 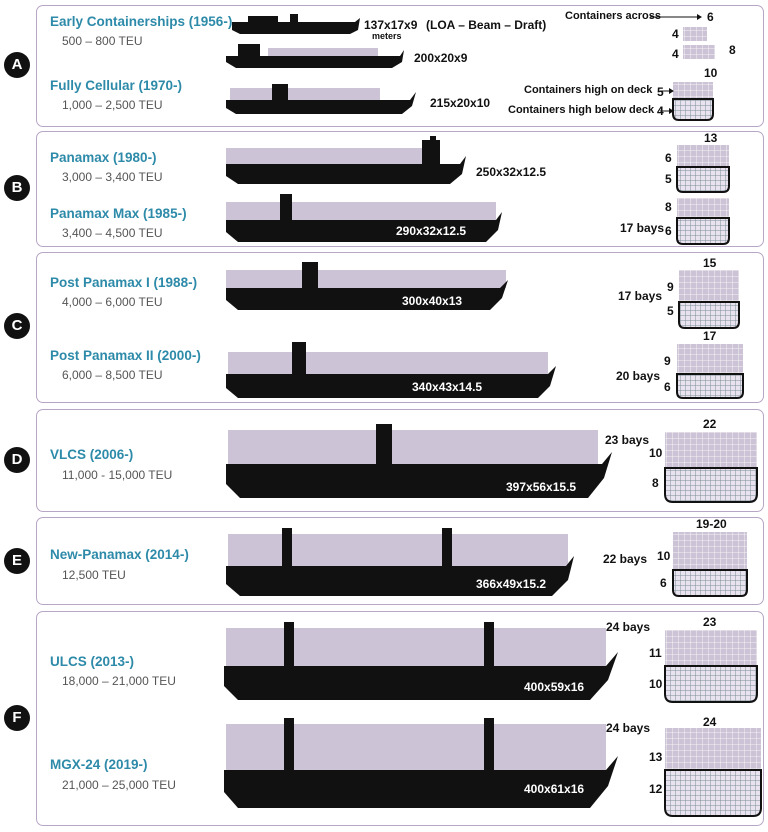 What do you see at coordinates (119, 681) in the screenshot?
I see `ship-teu-ulcs: 18,000 – 21,000 TEU` at bounding box center [119, 681].